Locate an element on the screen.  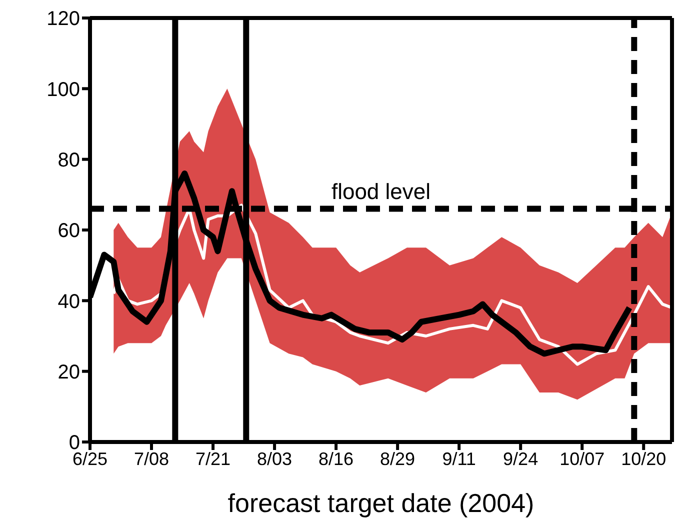
y-tick-label: 100 is located at coordinates (63, 89).